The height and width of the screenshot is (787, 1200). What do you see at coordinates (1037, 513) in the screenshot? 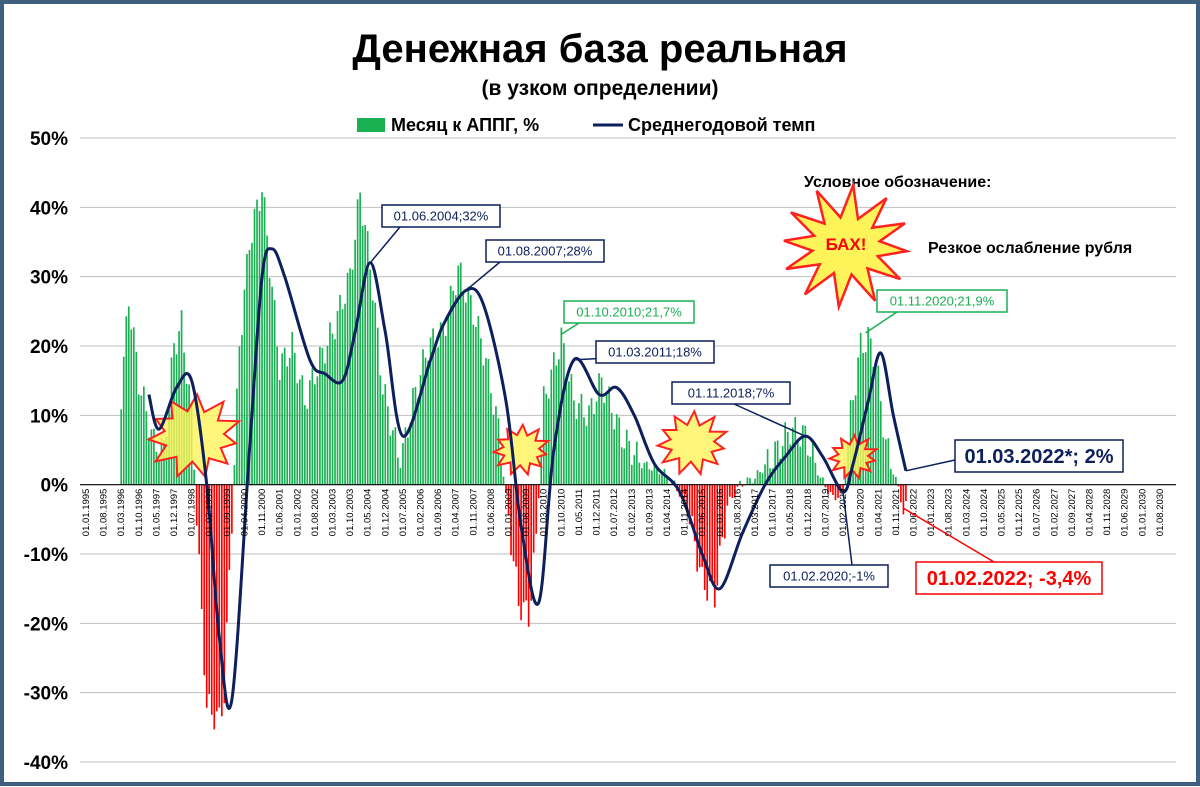
I see `x-tick-label: 01.07.2026` at bounding box center [1037, 513].